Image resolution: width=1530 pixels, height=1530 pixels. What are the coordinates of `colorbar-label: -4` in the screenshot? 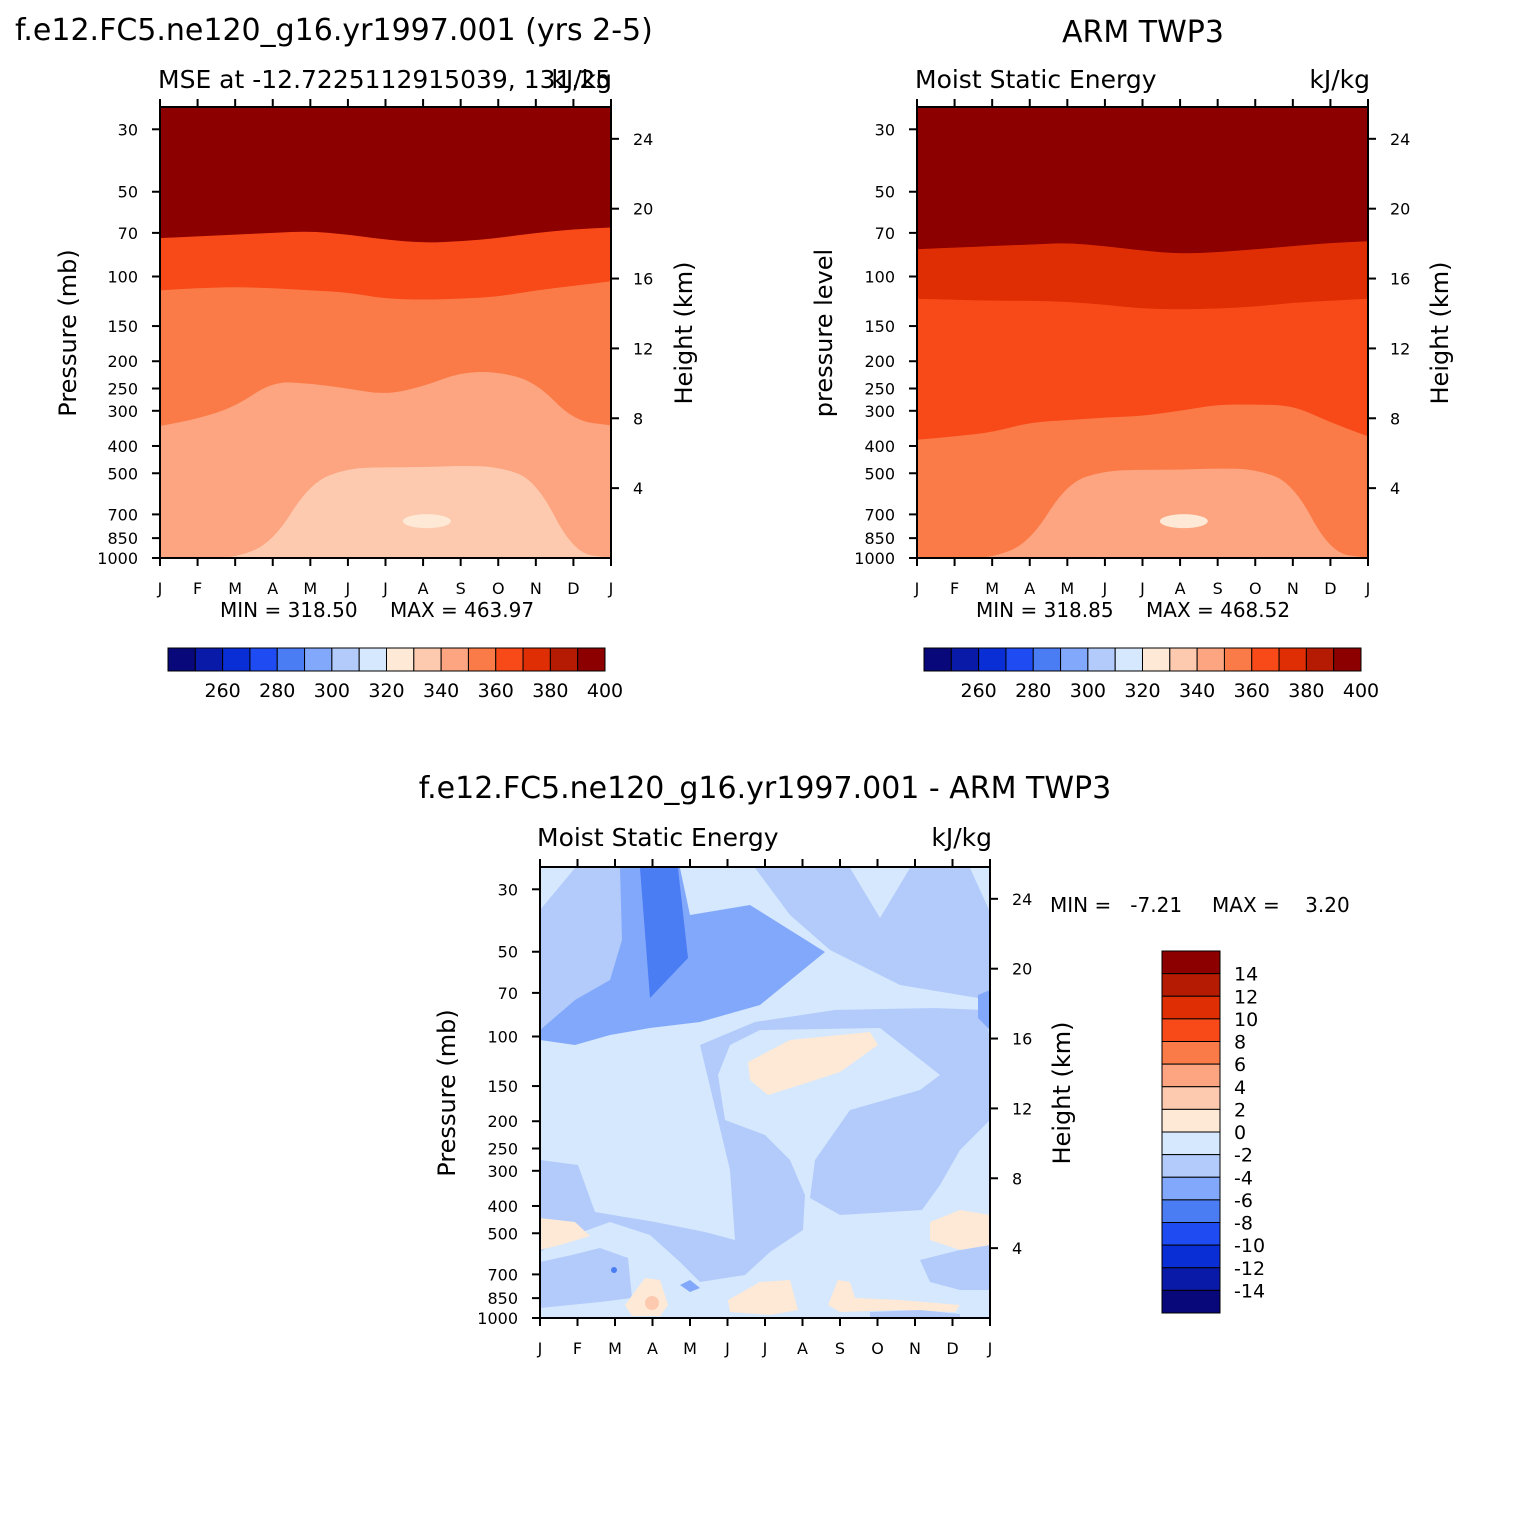 It's located at (1243, 1178).